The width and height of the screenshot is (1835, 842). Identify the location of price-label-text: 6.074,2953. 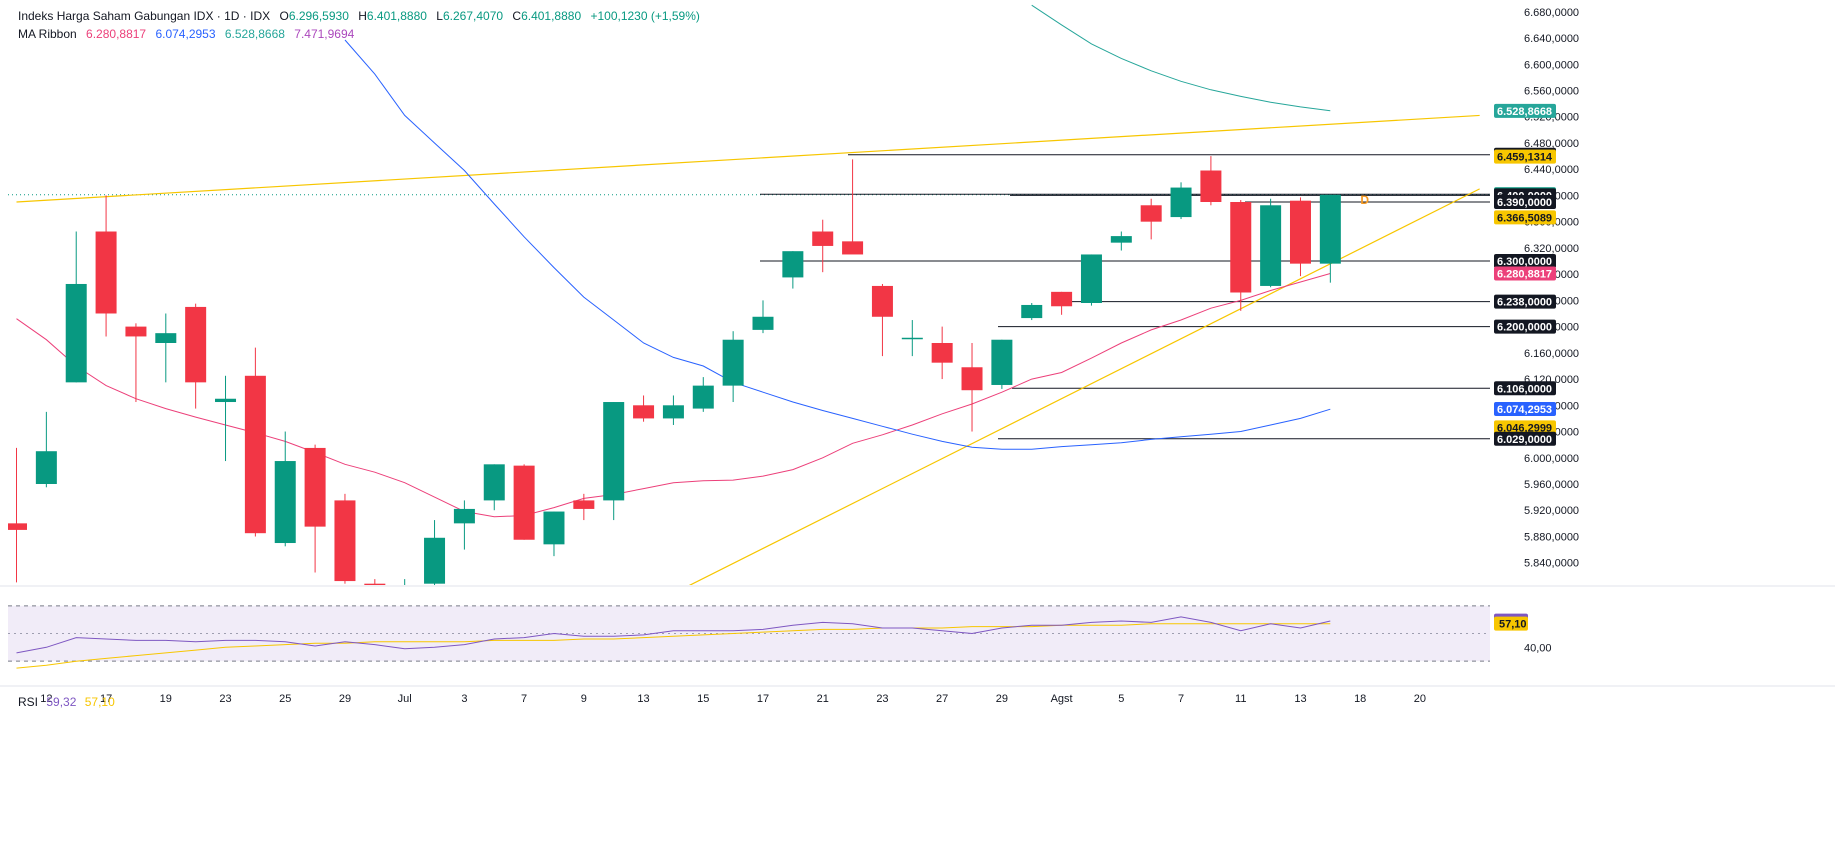
(1524, 410).